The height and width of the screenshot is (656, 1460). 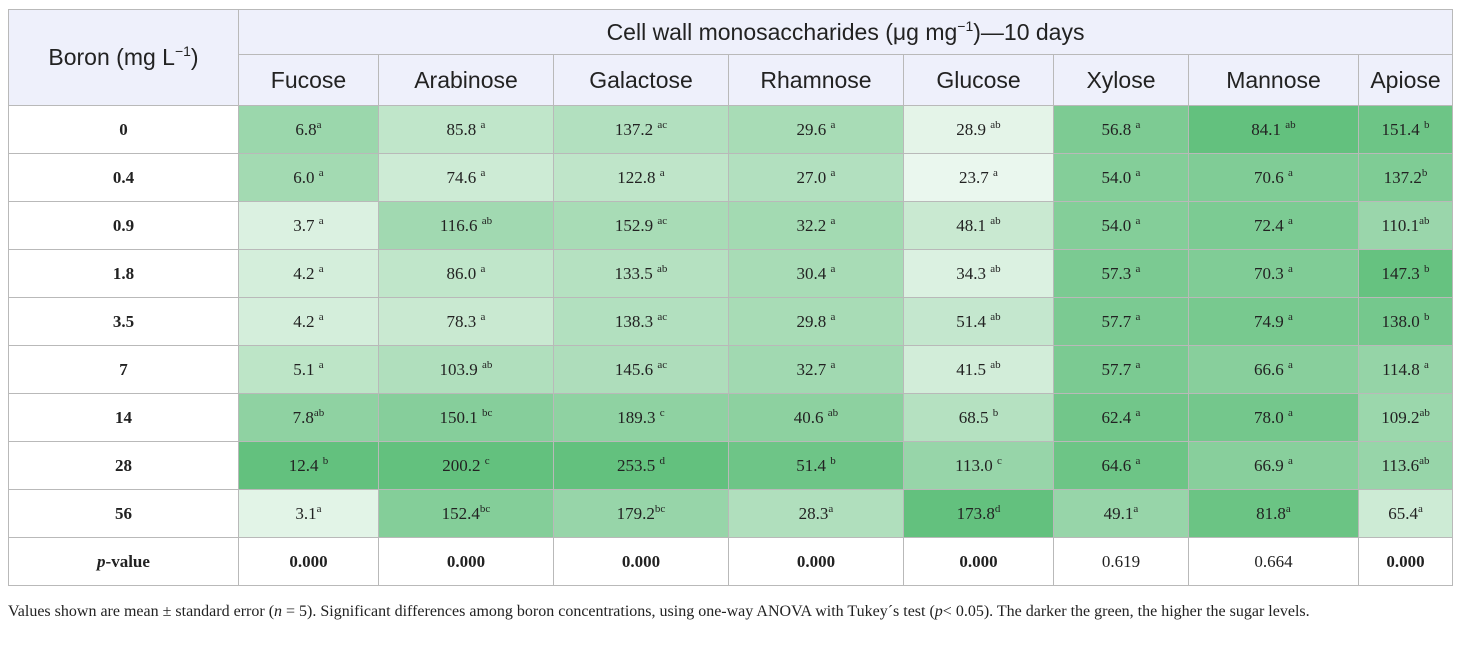 I want to click on value-cell: 78.3 a, so click(x=466, y=321).